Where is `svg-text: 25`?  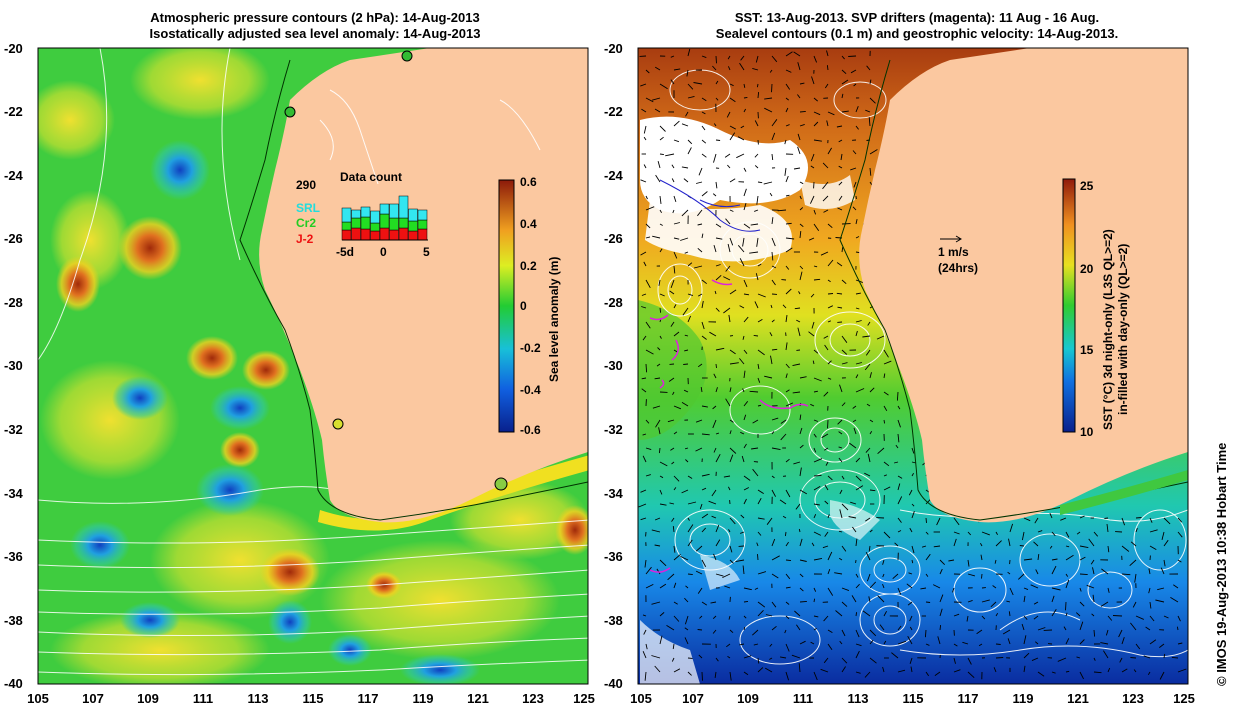 svg-text: 25 is located at coordinates (1087, 186).